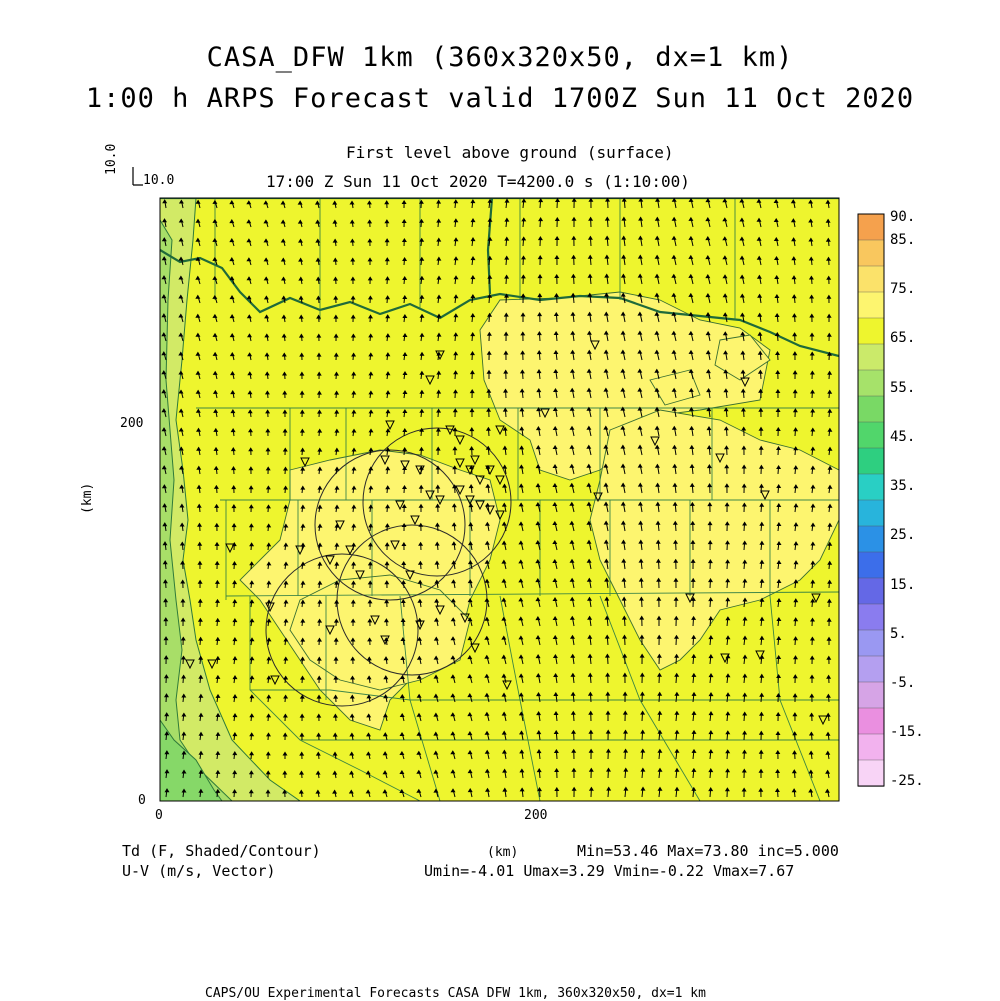 Image resolution: width=1000 pixels, height=1001 pixels. I want to click on colorbar, so click(871, 500).